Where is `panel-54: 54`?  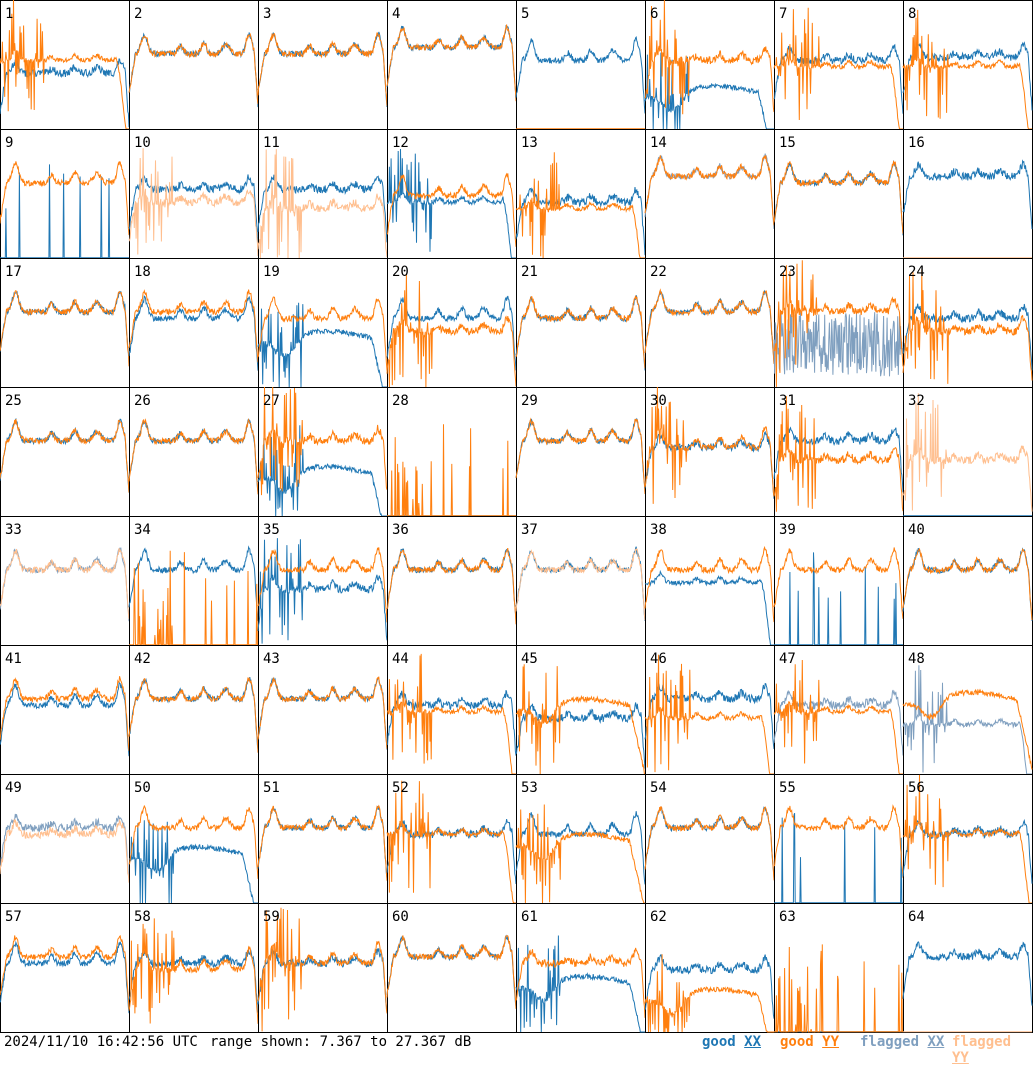 panel-54: 54 is located at coordinates (709, 839).